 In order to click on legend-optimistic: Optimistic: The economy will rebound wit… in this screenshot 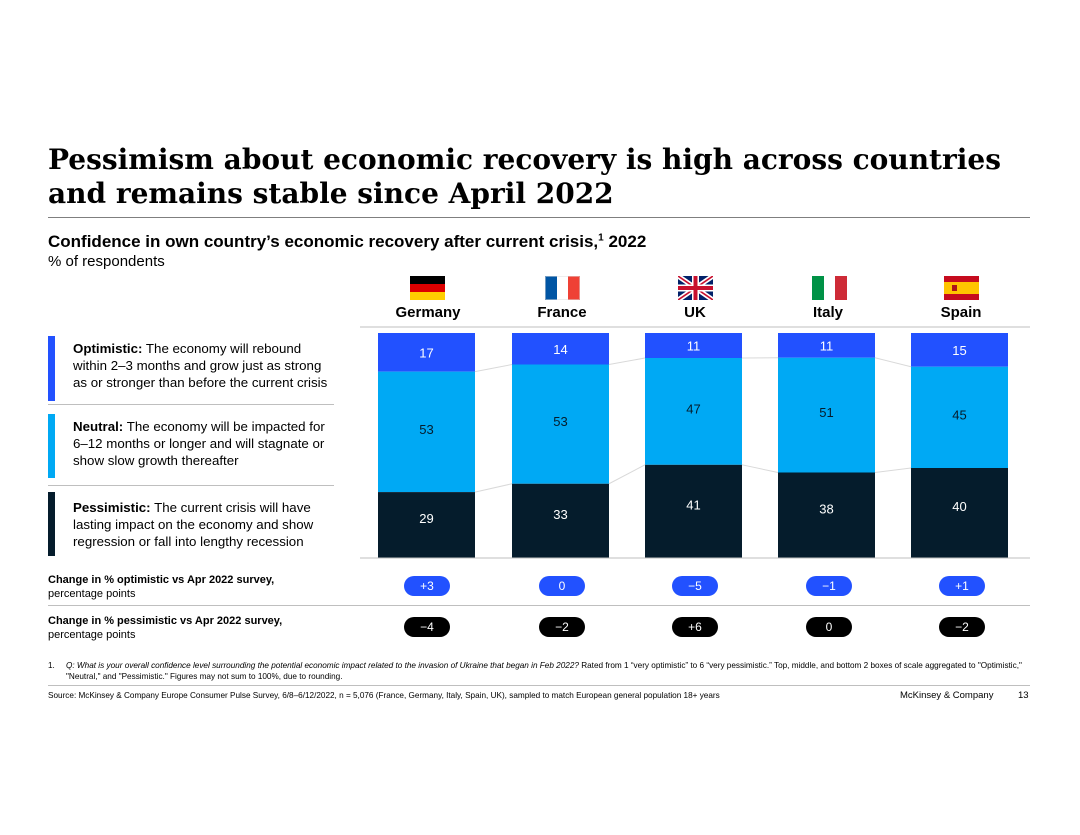, I will do `click(205, 365)`.